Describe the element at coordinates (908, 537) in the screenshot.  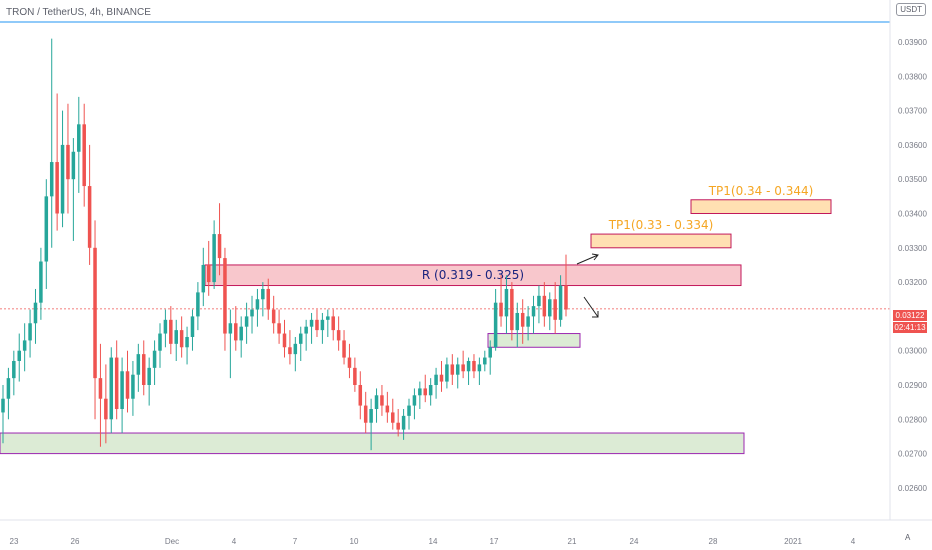
I see `auto-scale-button: A` at that location.